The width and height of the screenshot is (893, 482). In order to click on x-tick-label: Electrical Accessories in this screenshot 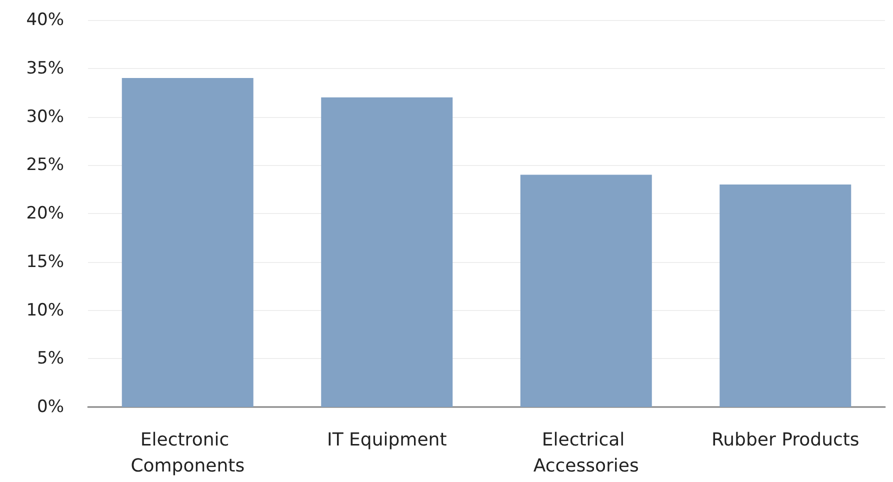, I will do `click(586, 453)`.